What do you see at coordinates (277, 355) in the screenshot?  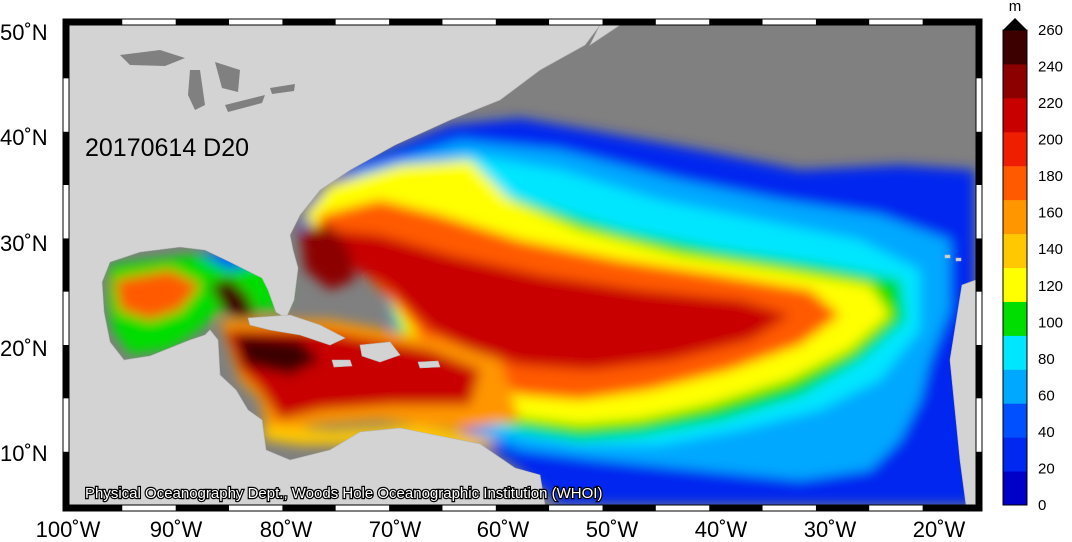 I see `d20-core-caribbean` at bounding box center [277, 355].